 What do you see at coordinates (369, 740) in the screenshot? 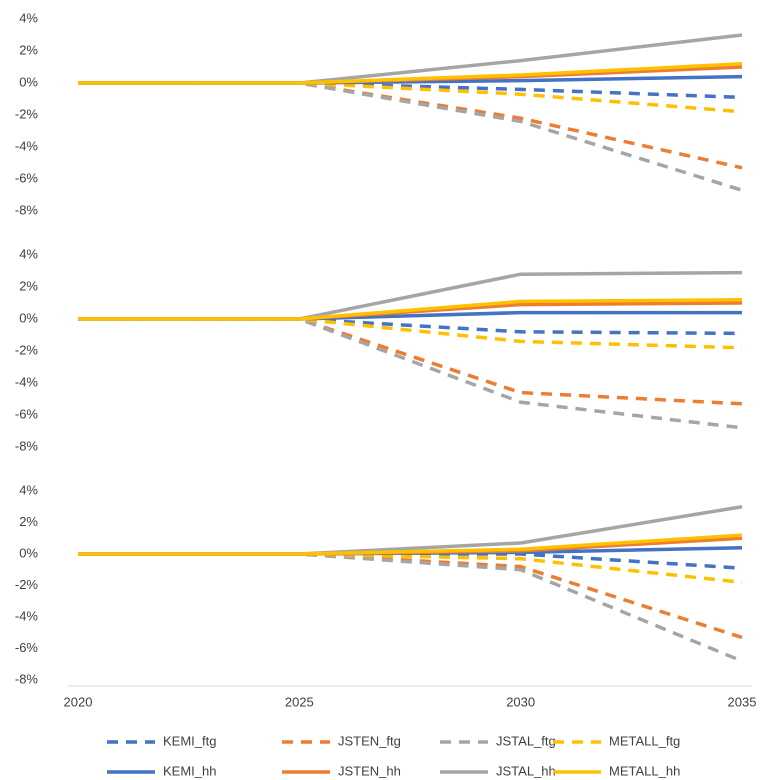
I see `legend-label: JSTEN_ftg` at bounding box center [369, 740].